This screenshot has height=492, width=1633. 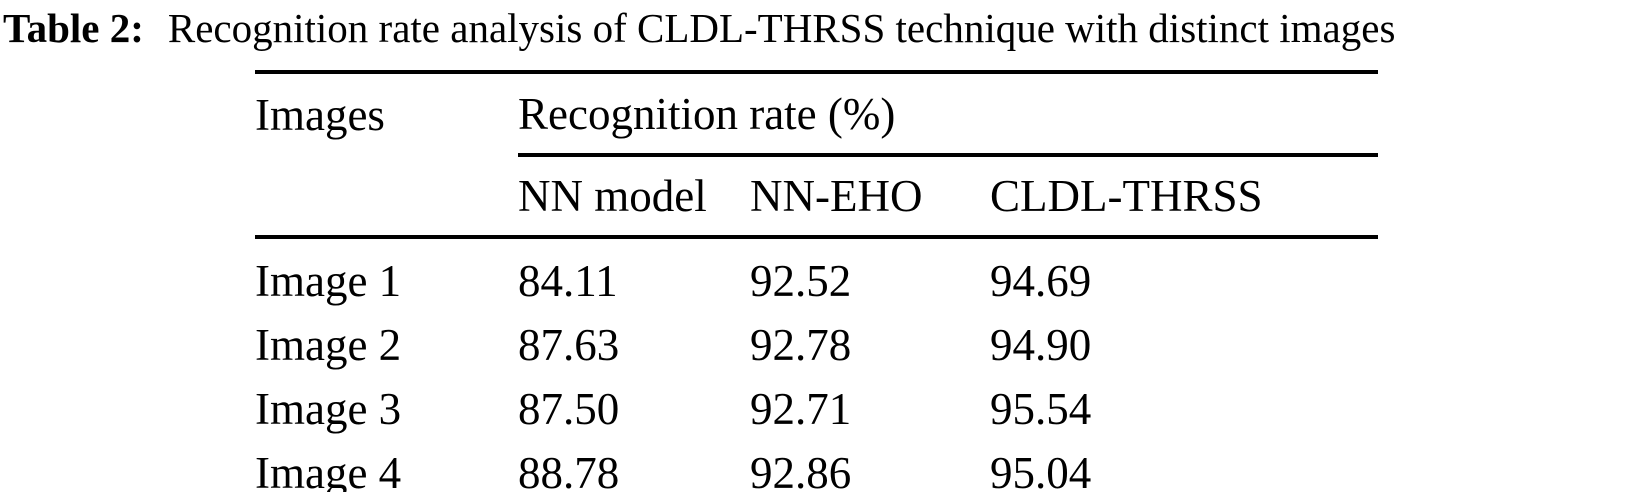 What do you see at coordinates (386, 466) in the screenshot?
I see `row-label: Image 4` at bounding box center [386, 466].